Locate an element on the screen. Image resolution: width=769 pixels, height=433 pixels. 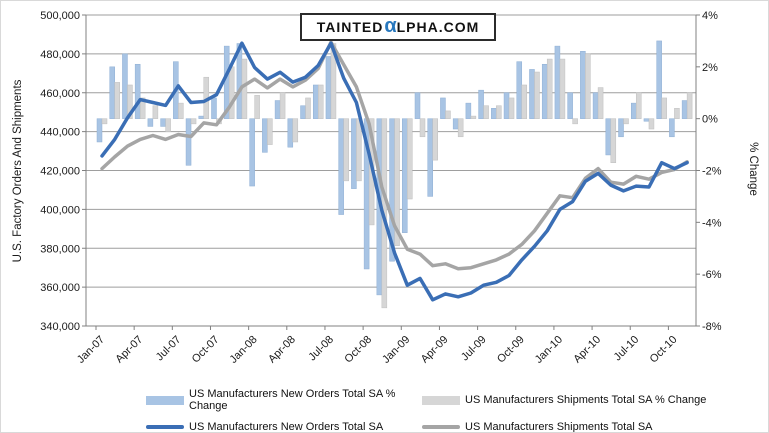
left-axis-tick-label: 400,000 is located at coordinates (60, 210).